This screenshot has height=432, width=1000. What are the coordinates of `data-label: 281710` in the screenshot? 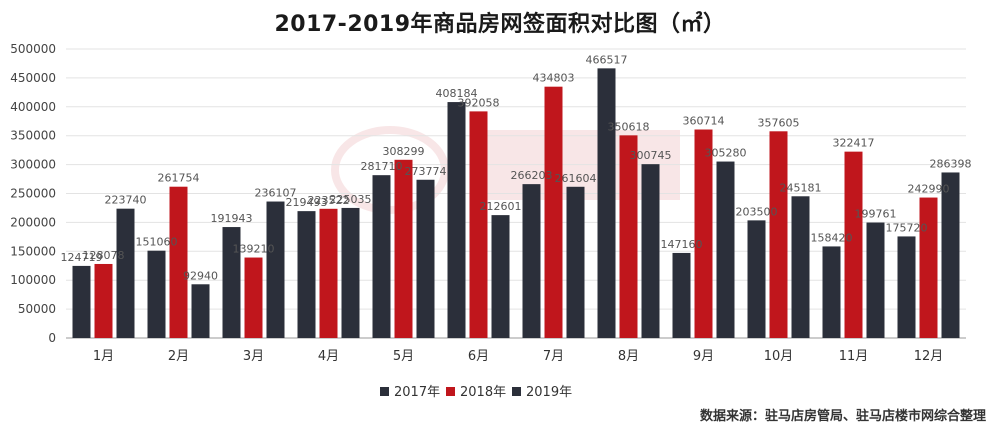 It's located at (382, 166).